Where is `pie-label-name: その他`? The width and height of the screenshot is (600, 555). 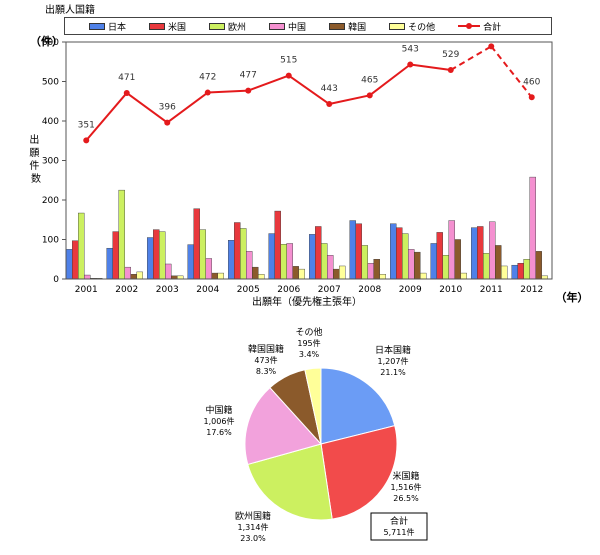
pie-label-name: その他 is located at coordinates (308, 332).